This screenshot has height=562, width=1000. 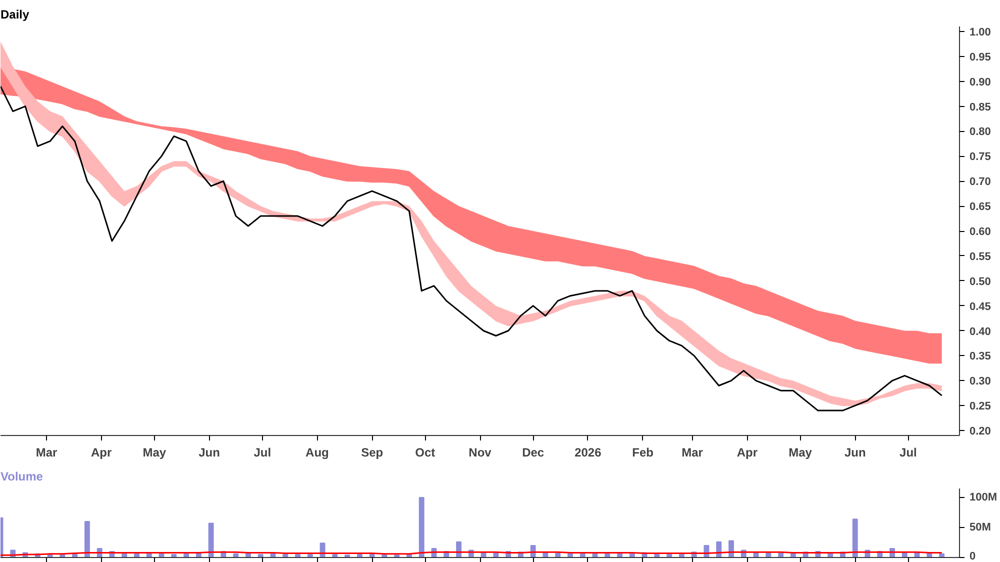 What do you see at coordinates (984, 498) in the screenshot?
I see `y-tick-label: 100M` at bounding box center [984, 498].